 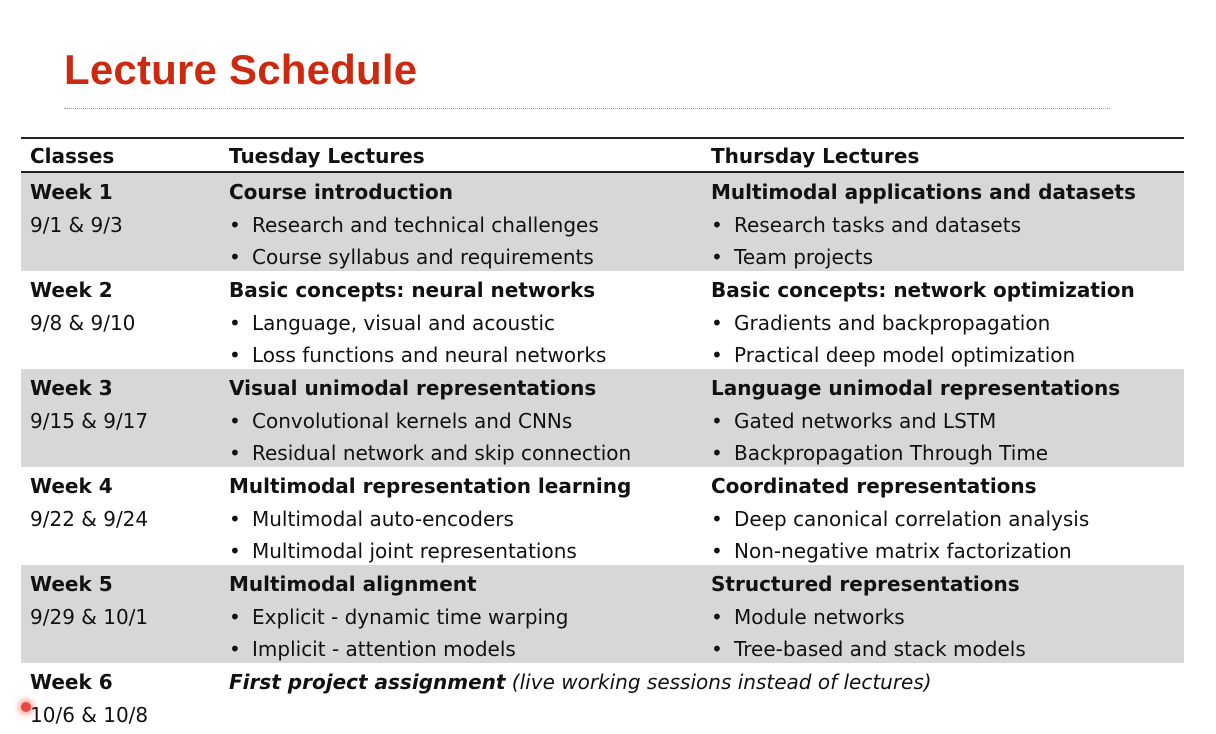 I want to click on classes-cell: Week 6 10/6 & 10/8, so click(x=89, y=698).